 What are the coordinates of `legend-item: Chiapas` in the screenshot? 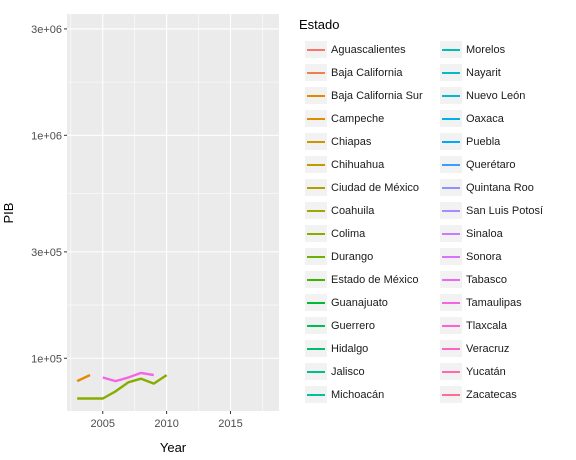 It's located at (372, 141).